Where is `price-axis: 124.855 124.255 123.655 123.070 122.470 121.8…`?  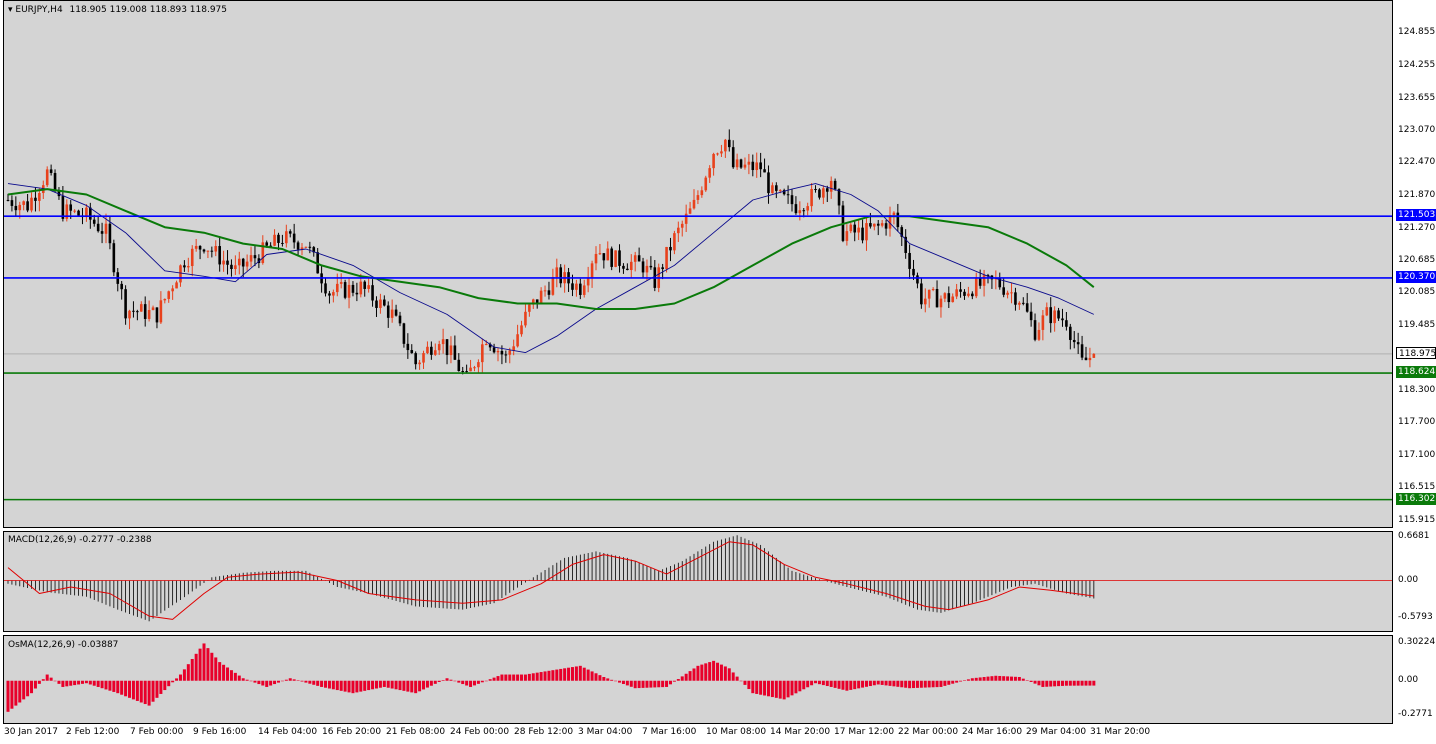
price-axis: 124.855 124.255 123.655 123.070 122.470 121.8… is located at coordinates (1414, 264).